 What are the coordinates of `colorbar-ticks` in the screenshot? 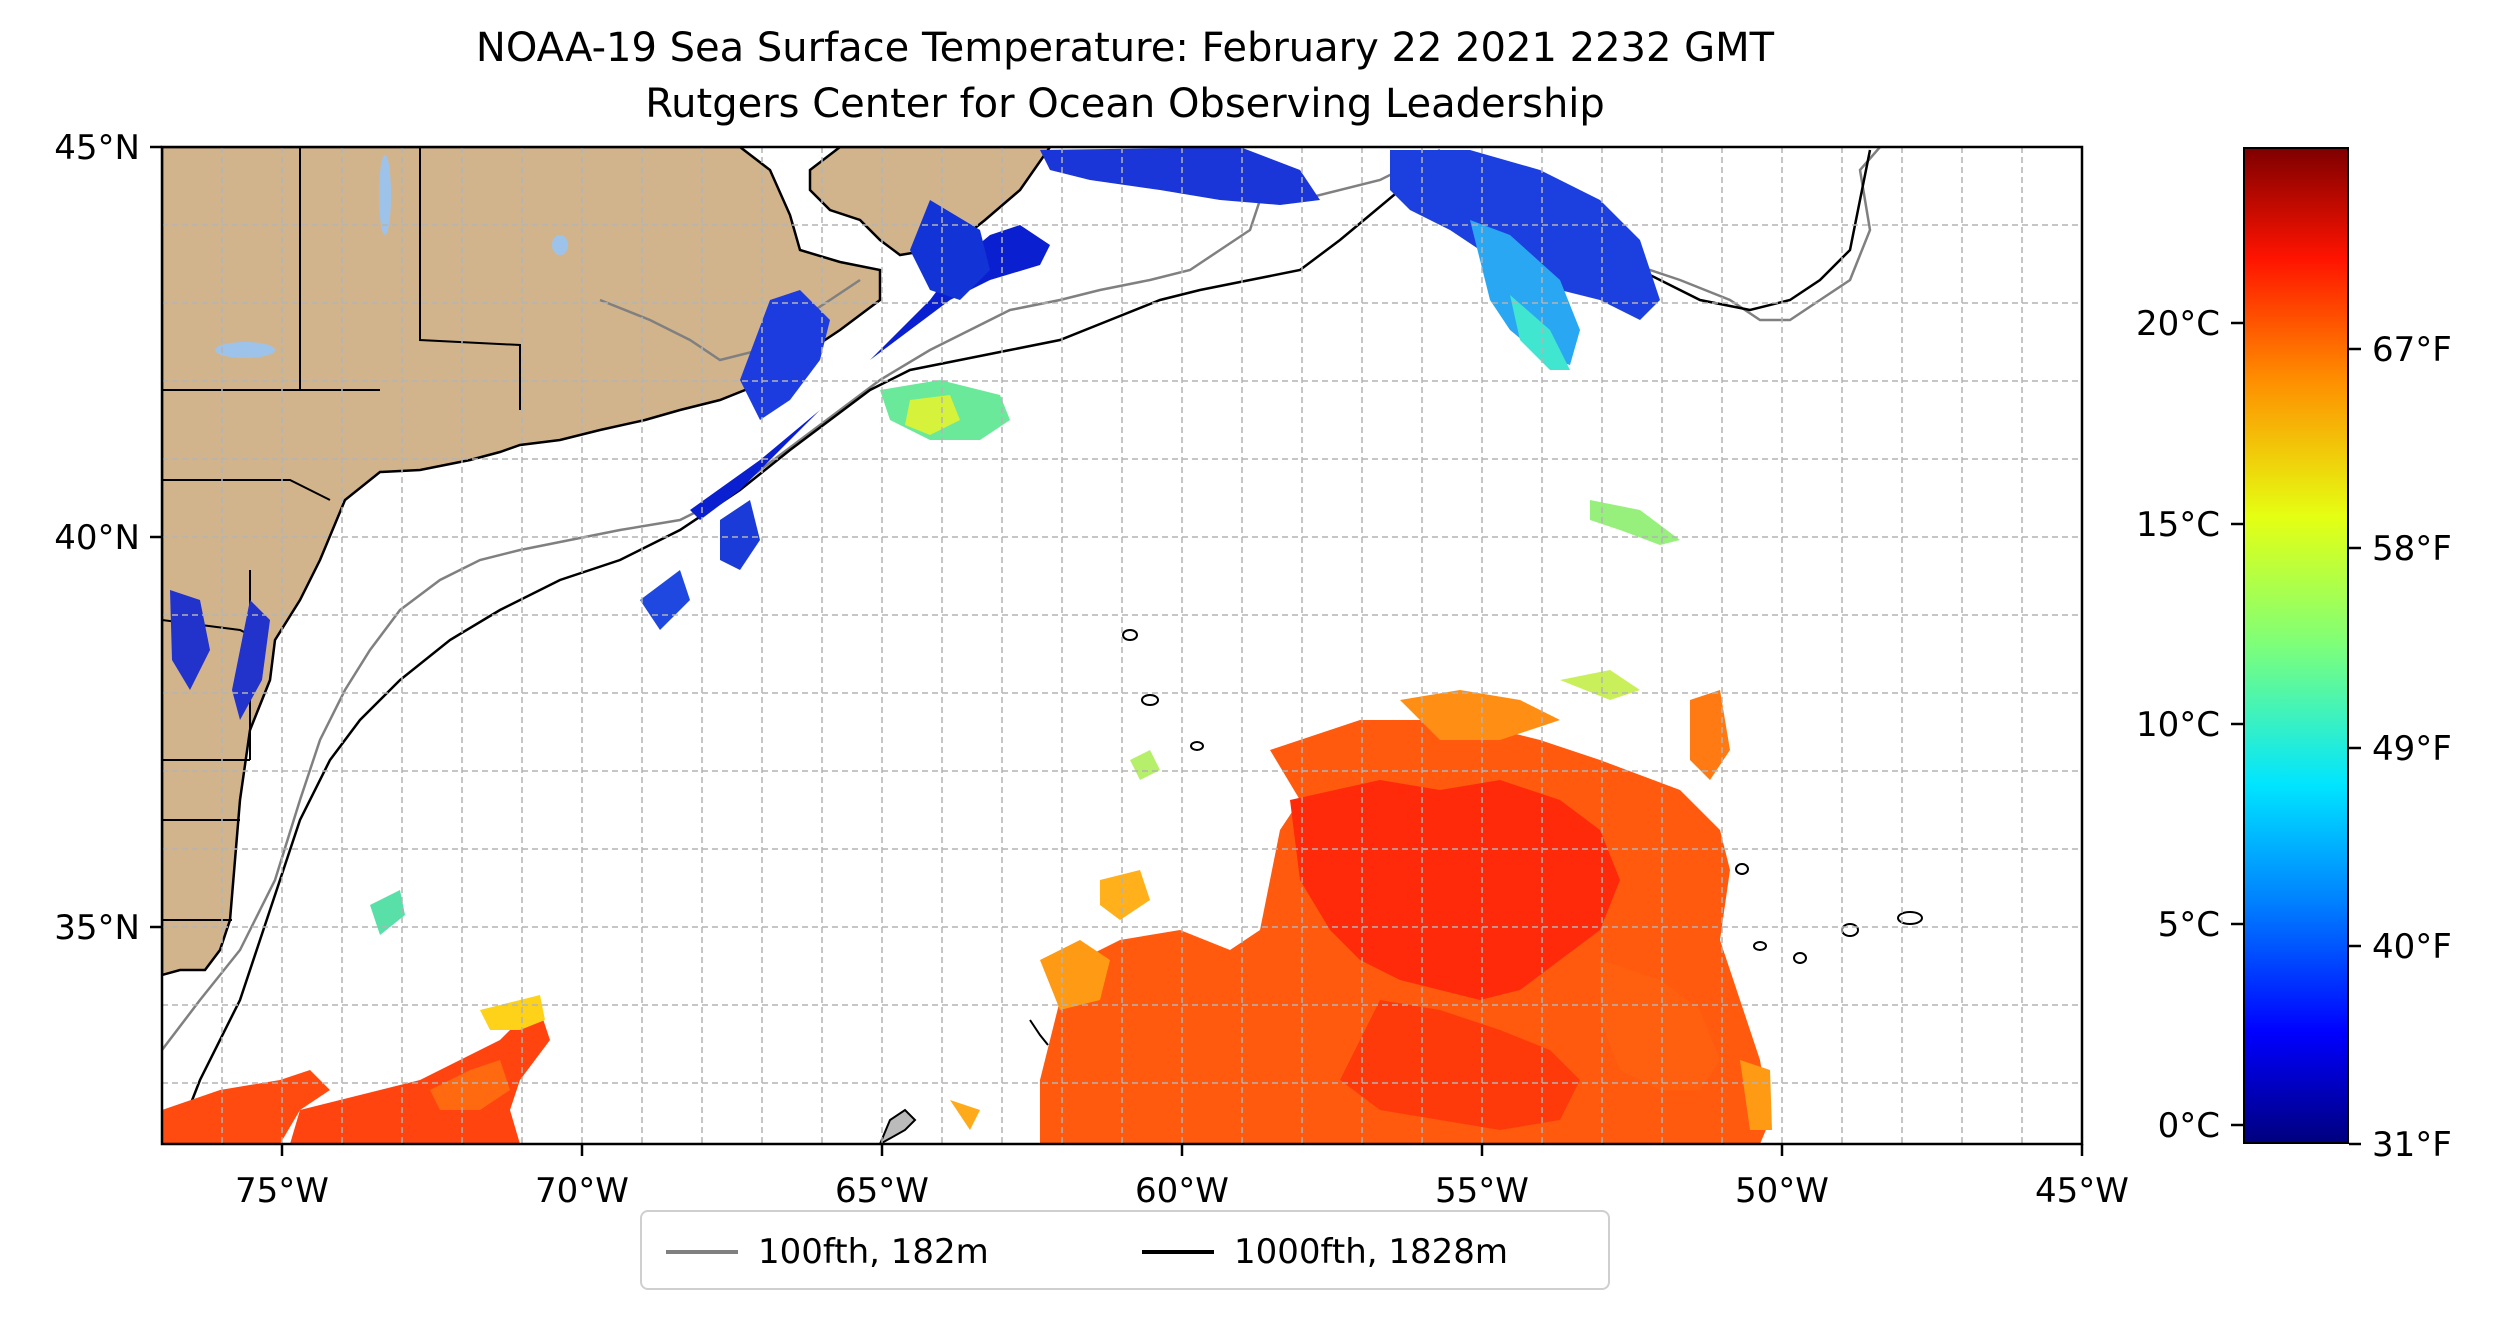 It's located at (2296, 733).